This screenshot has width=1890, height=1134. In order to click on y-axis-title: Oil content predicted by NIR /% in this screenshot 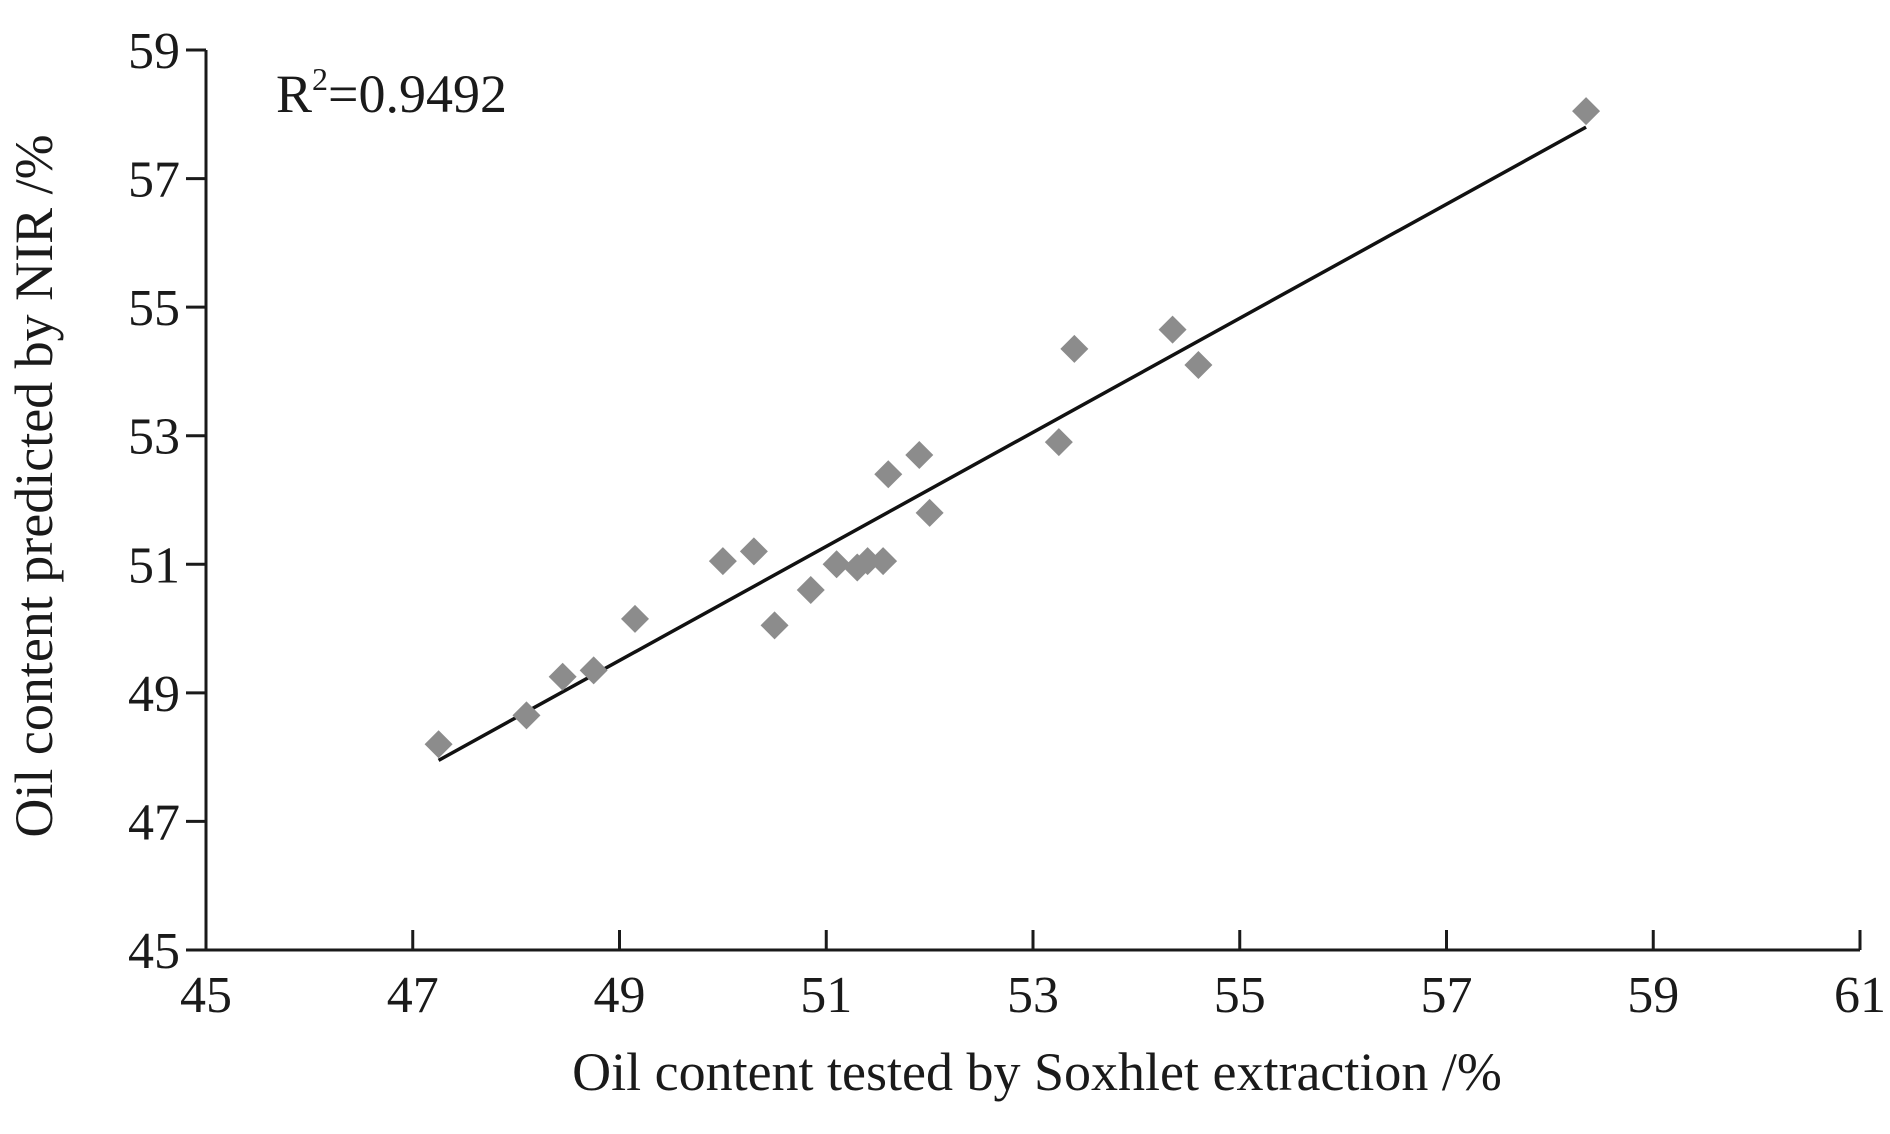, I will do `click(34, 485)`.